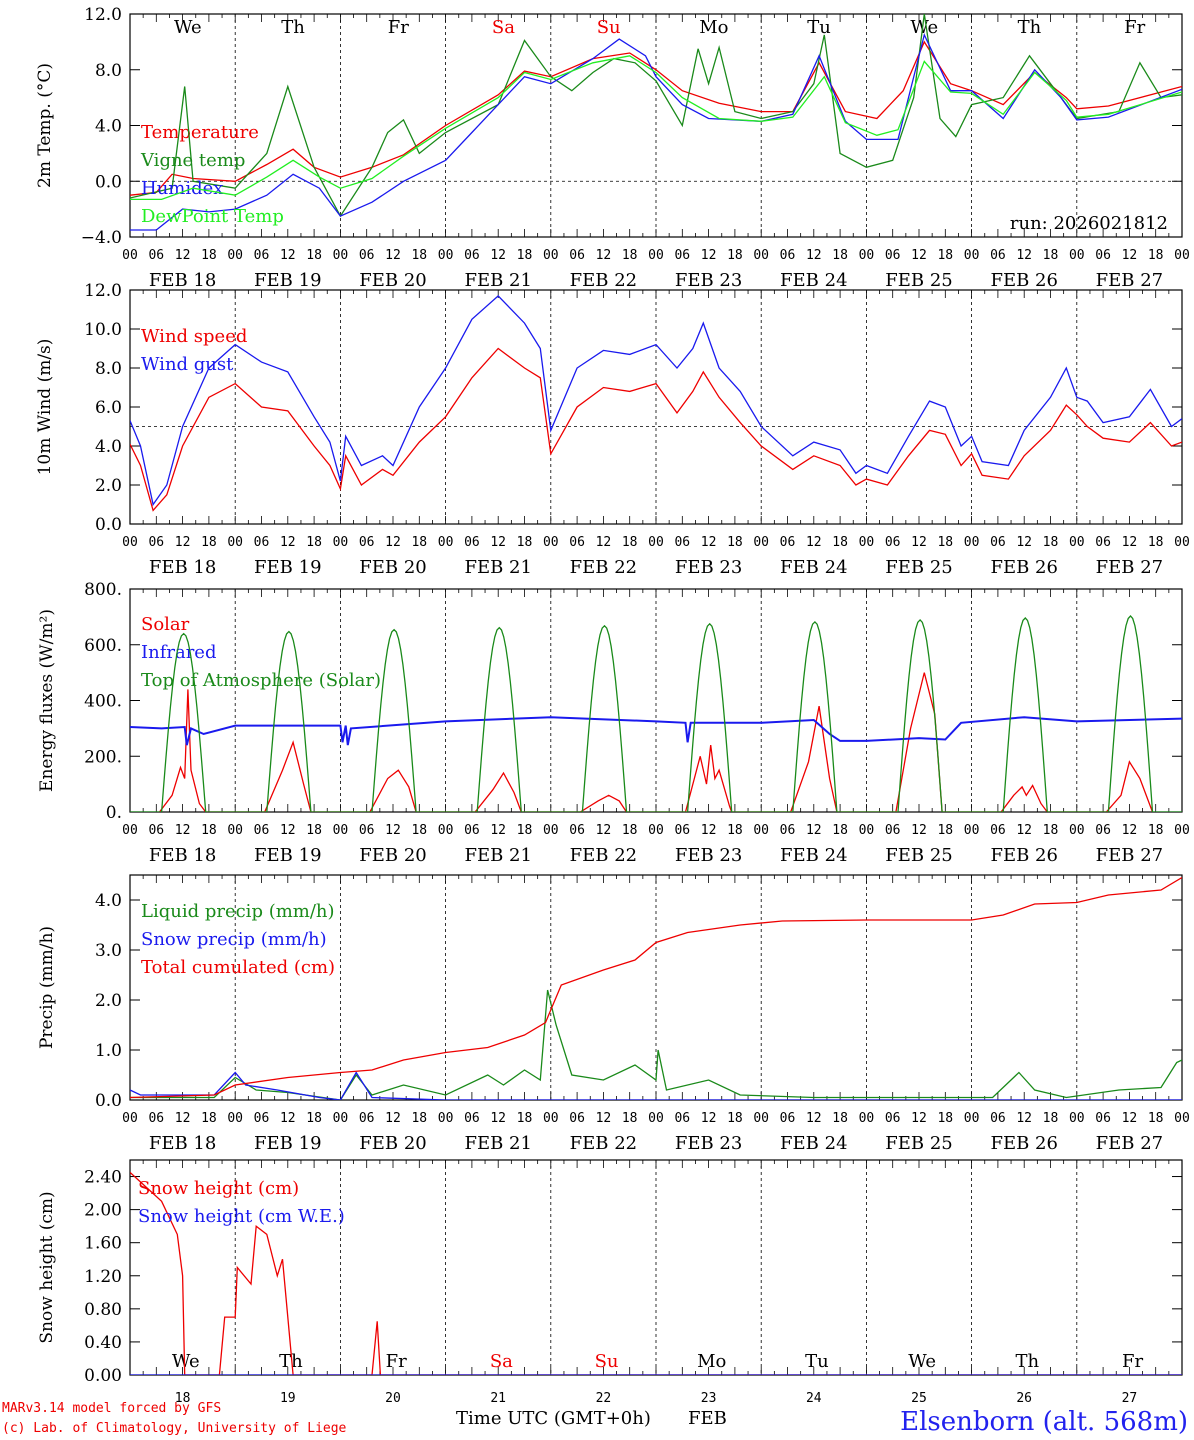  I want to click on legend-entry: Snow precip (mm/h), so click(234, 939).